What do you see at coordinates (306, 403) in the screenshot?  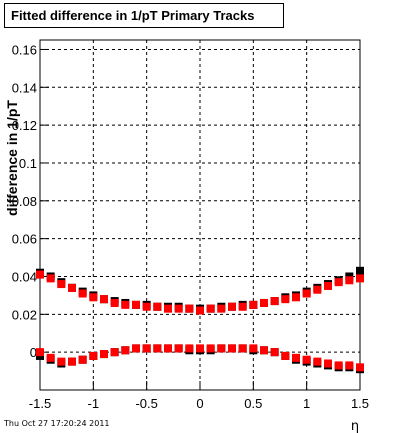 I see `x-tick-label: 1` at bounding box center [306, 403].